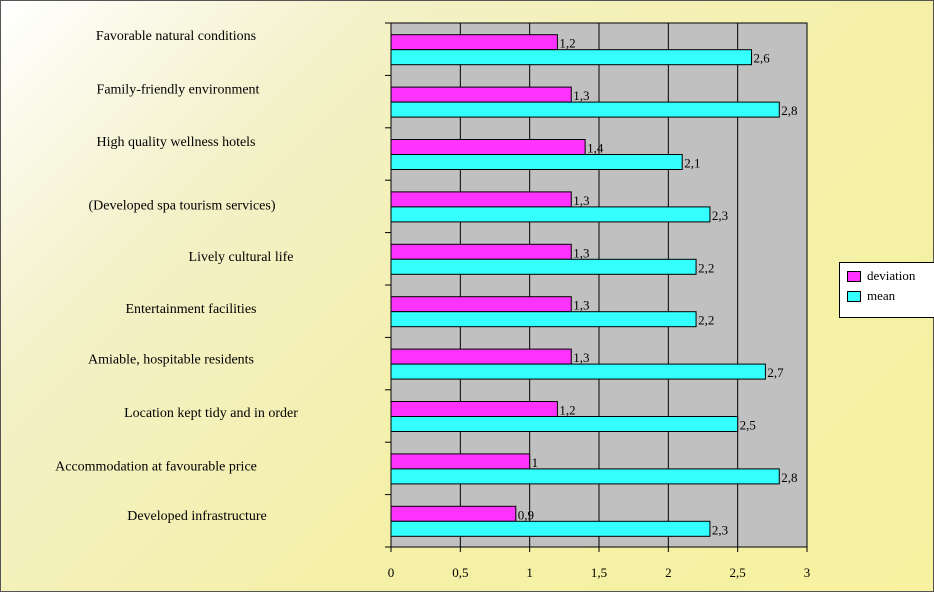  Describe the element at coordinates (190, 309) in the screenshot. I see `category-label-5: Entertainment facilities` at that location.